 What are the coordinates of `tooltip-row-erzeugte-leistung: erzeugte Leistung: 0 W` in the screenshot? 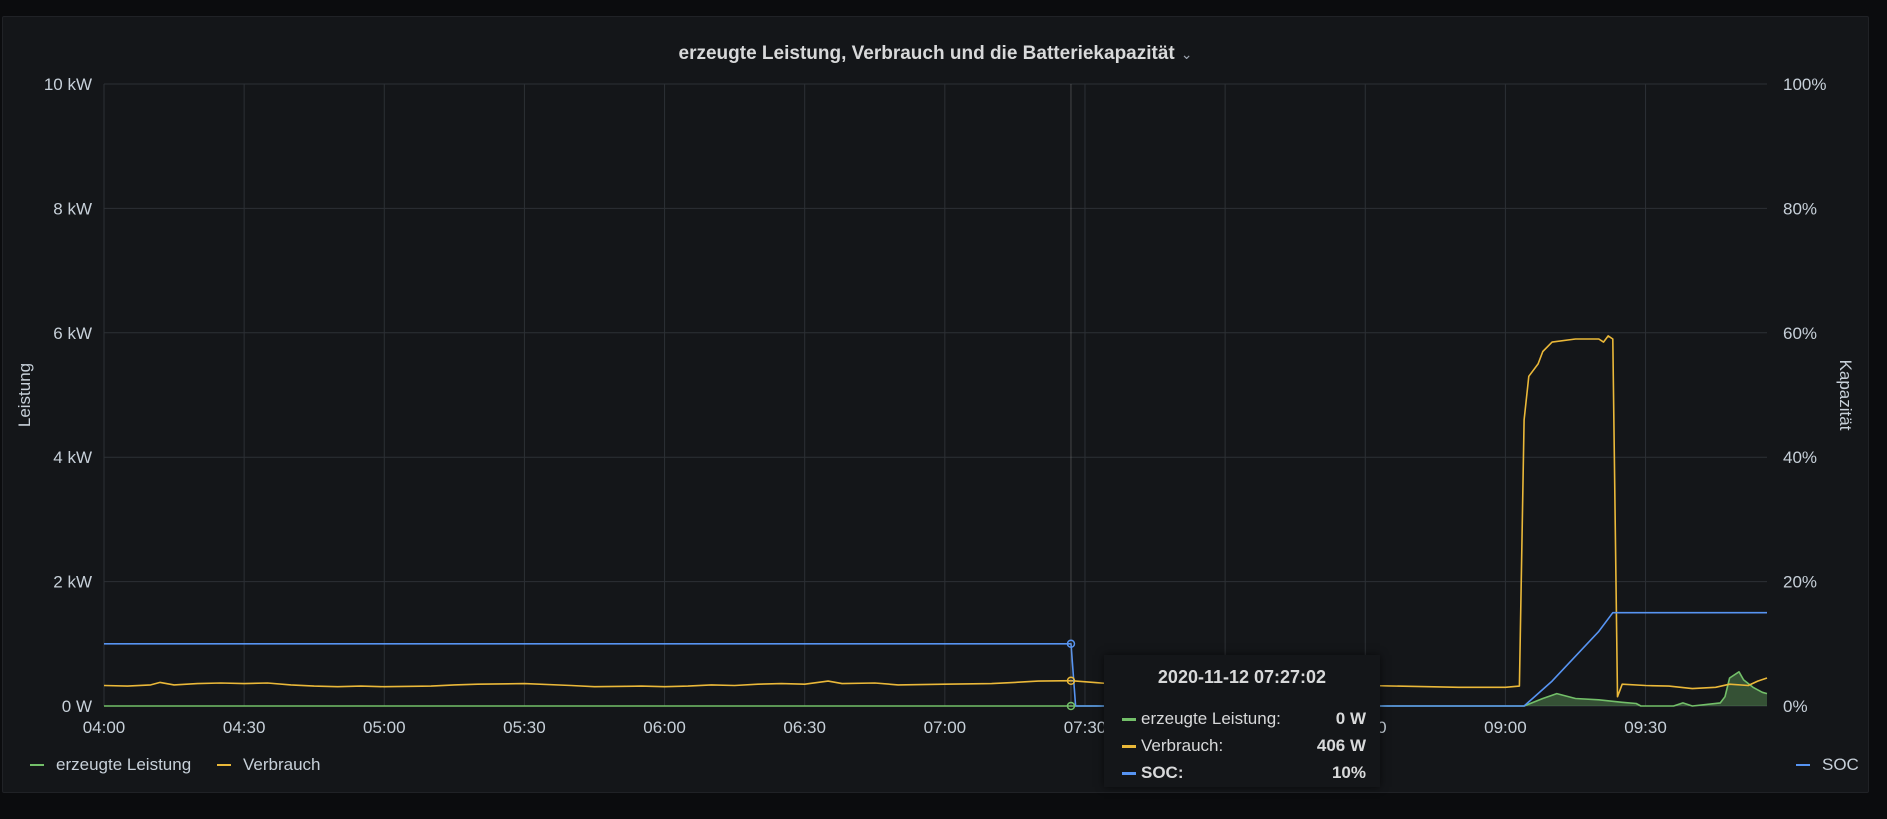 It's located at (1244, 719).